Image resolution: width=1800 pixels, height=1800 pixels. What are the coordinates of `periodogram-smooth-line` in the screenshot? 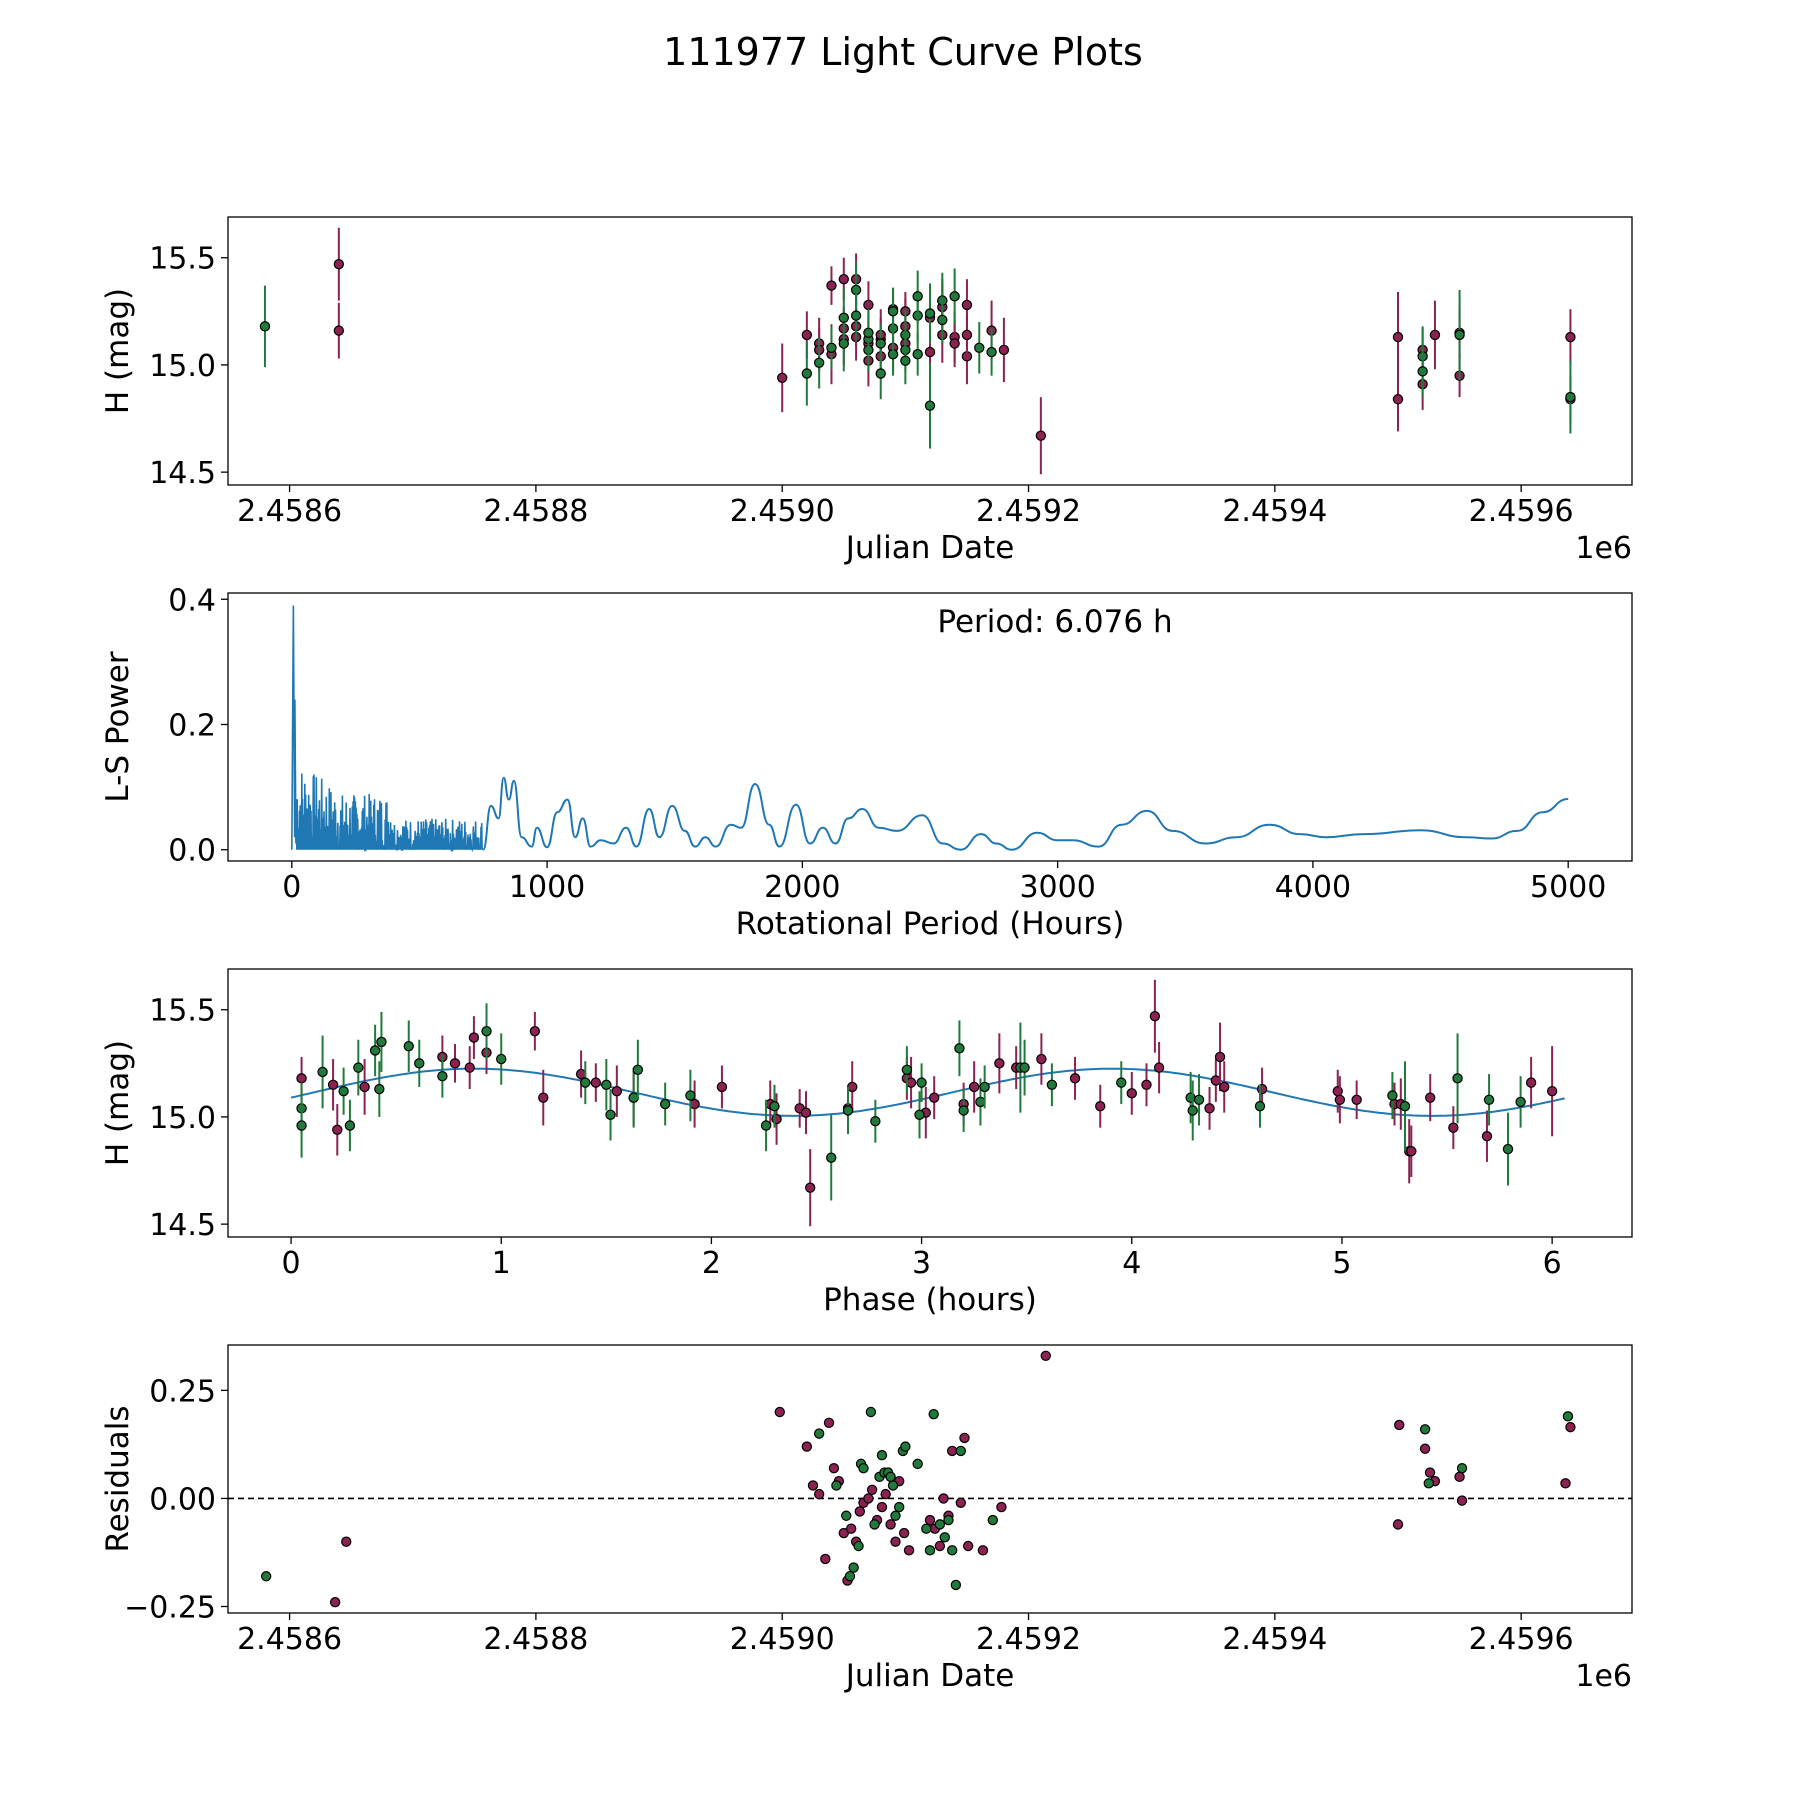 It's located at (1025, 813).